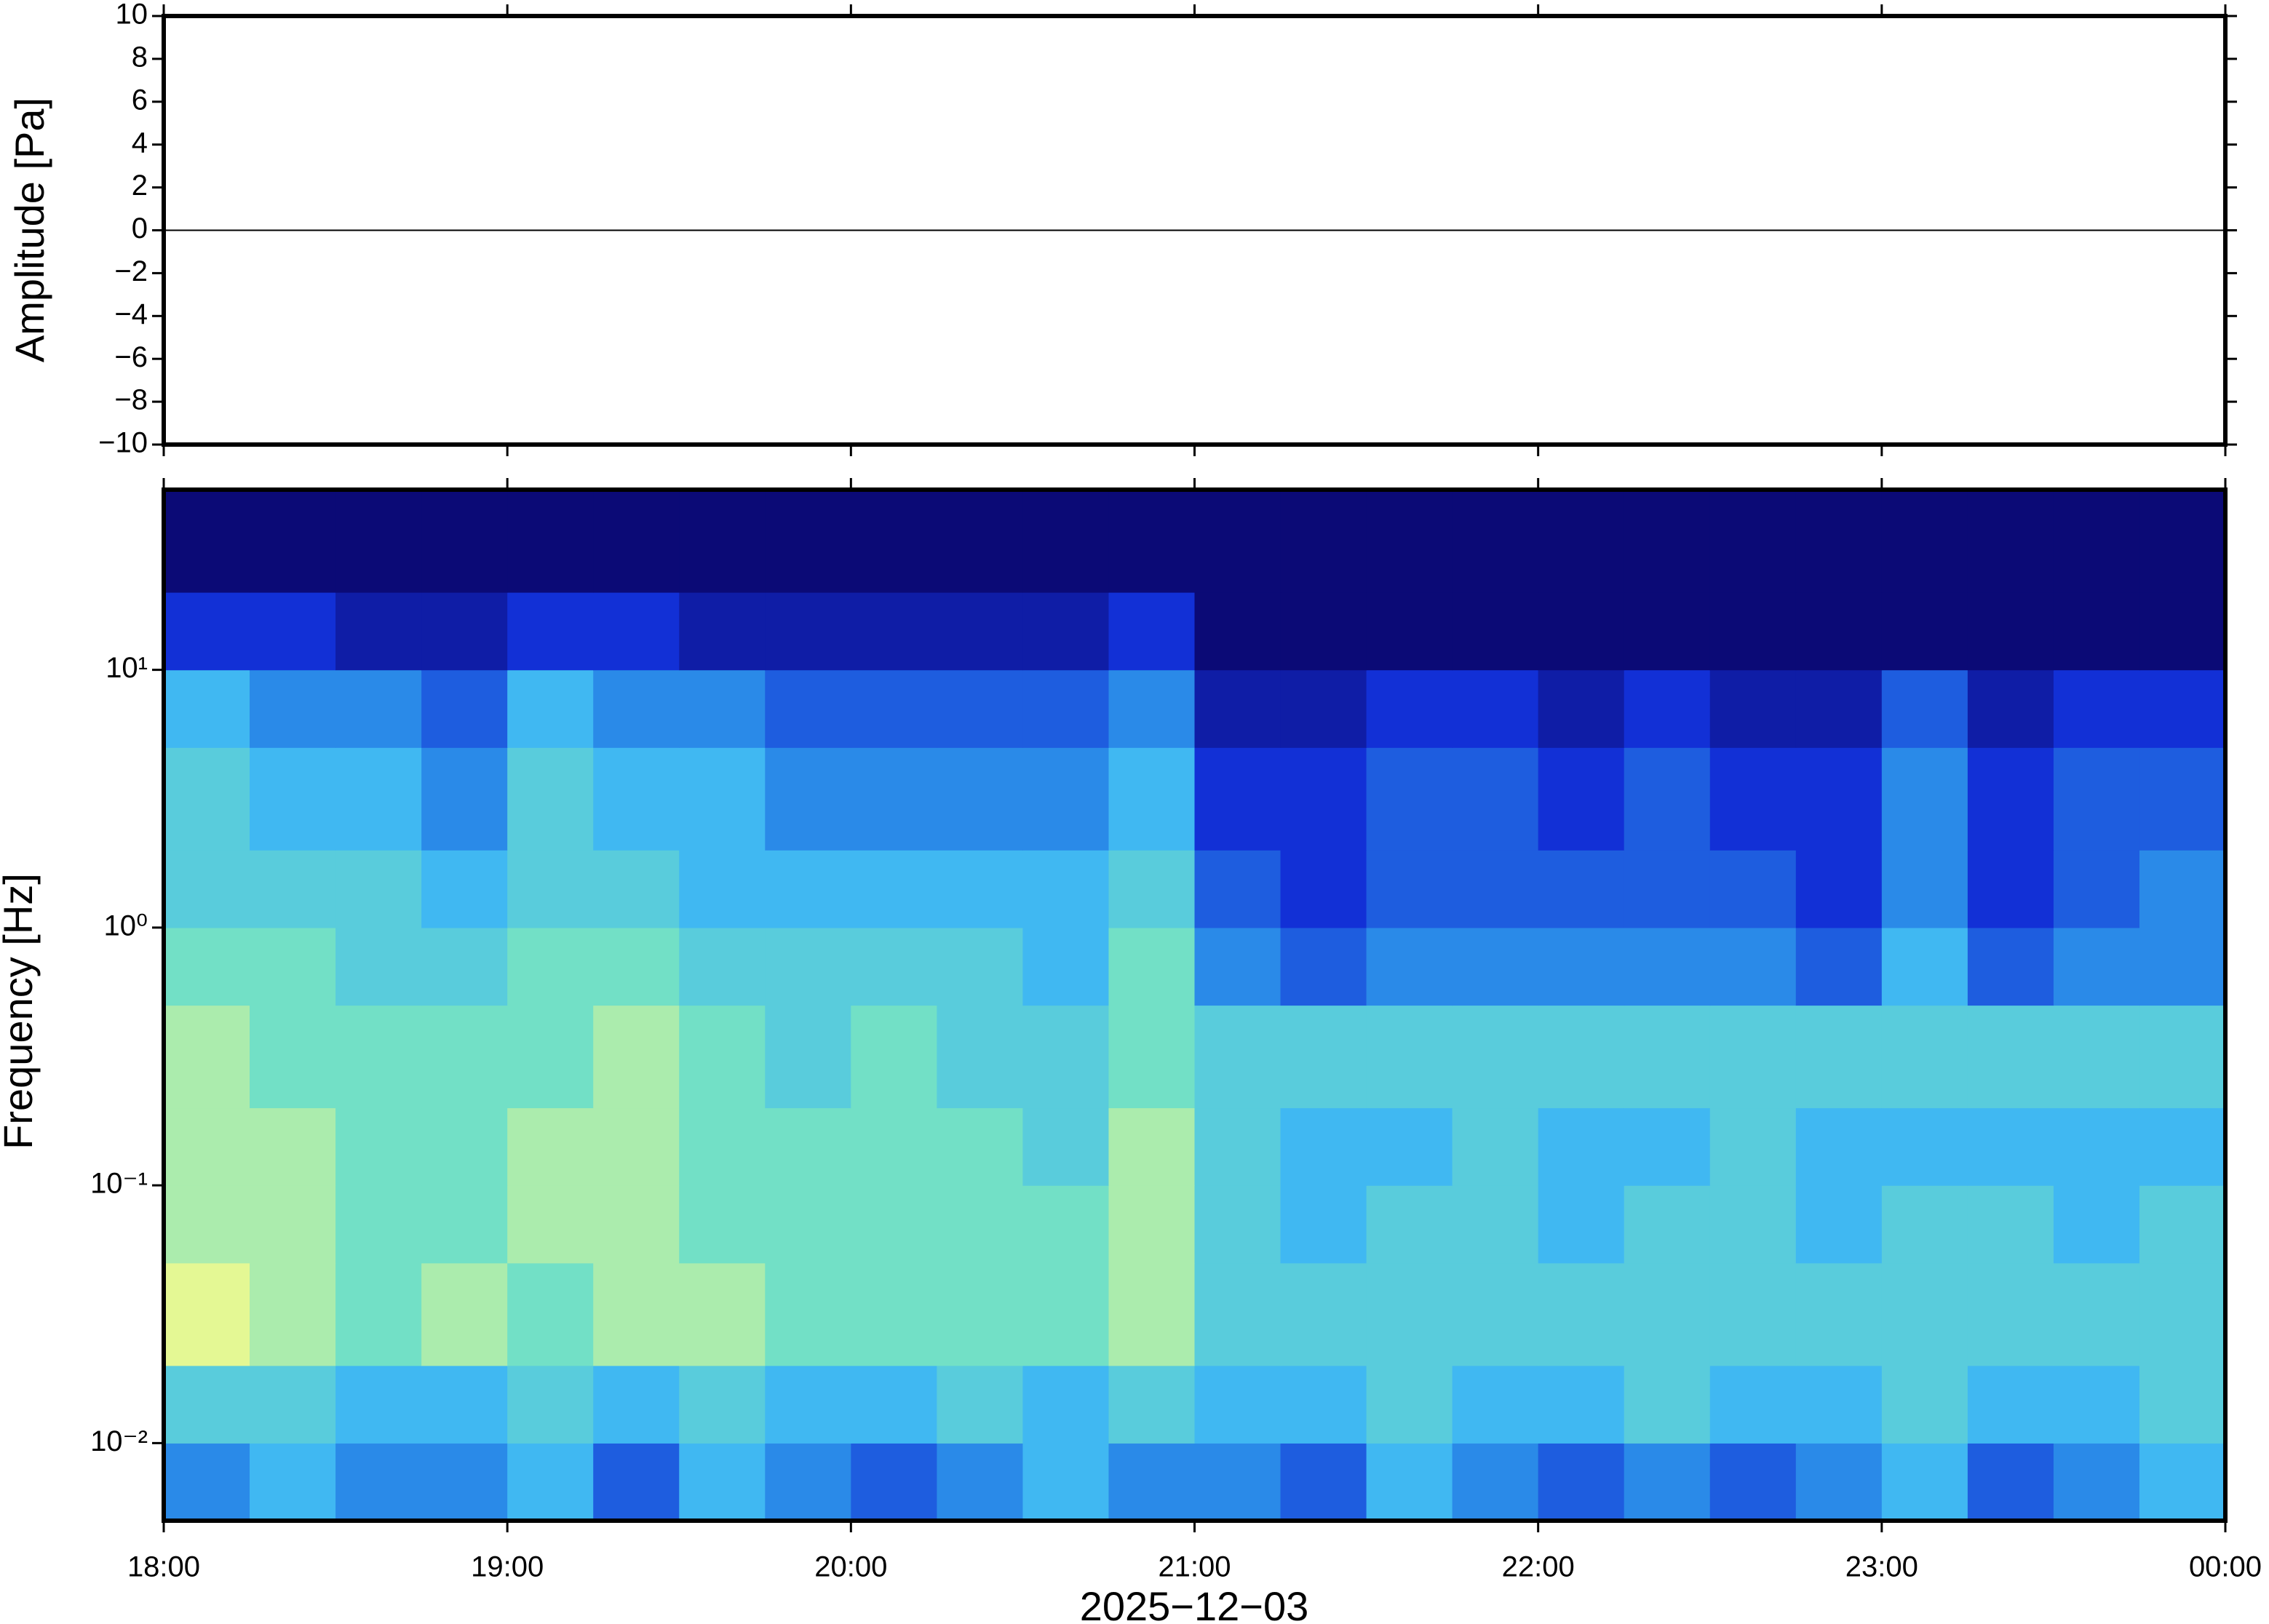 The width and height of the screenshot is (2269, 1624). Describe the element at coordinates (140, 57) in the screenshot. I see `y-tick-label: 8` at that location.